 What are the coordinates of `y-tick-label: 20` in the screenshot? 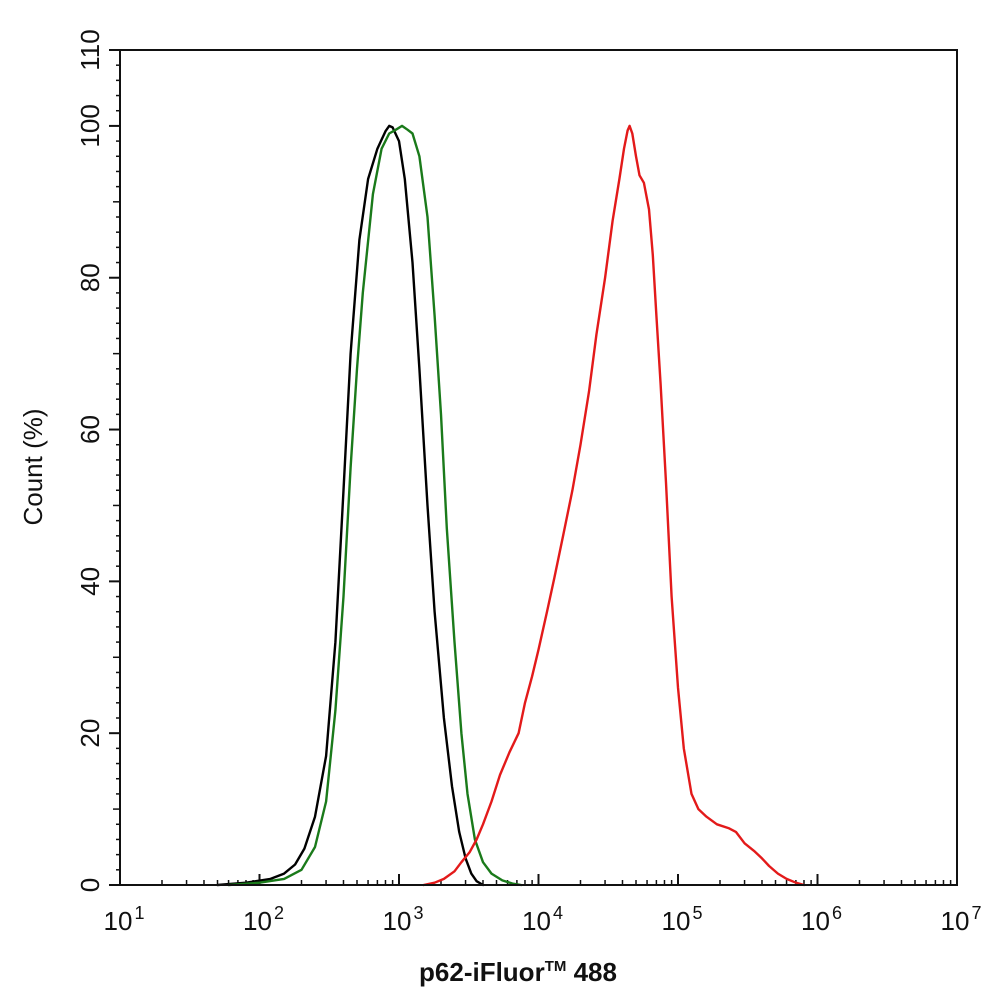 It's located at (90, 733).